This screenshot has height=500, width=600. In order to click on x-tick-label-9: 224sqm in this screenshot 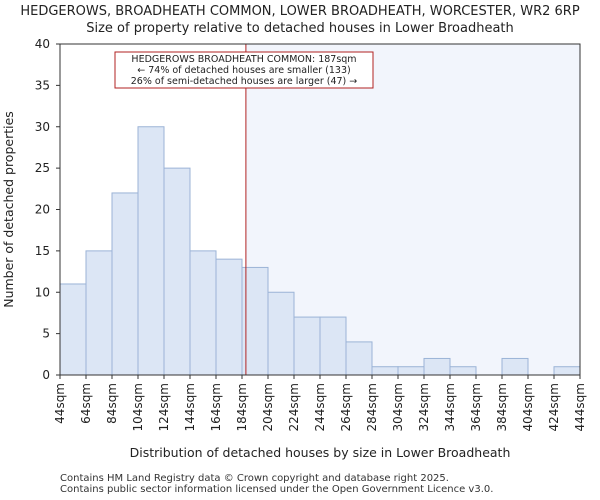, I will do `click(294, 407)`.